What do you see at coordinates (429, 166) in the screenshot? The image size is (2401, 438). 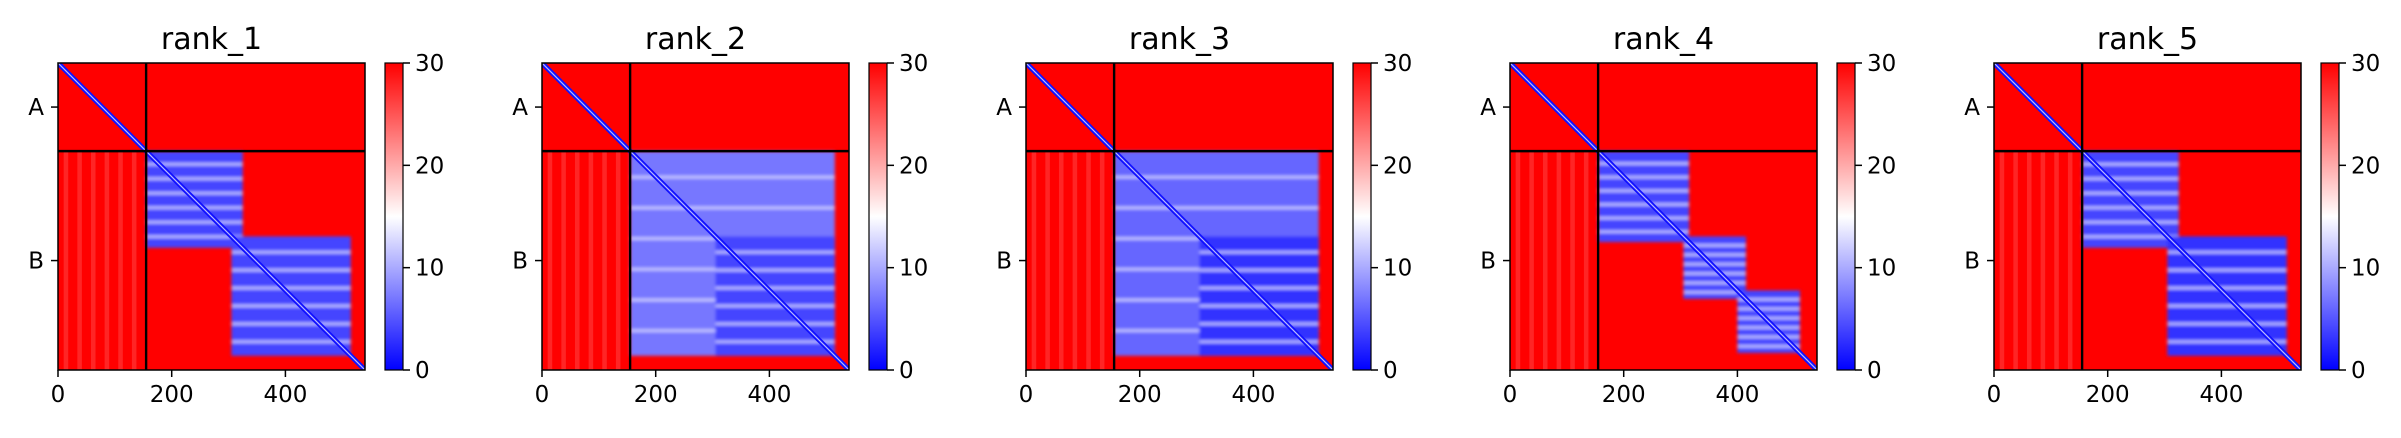 I see `colorbar-tick-label: 20` at bounding box center [429, 166].